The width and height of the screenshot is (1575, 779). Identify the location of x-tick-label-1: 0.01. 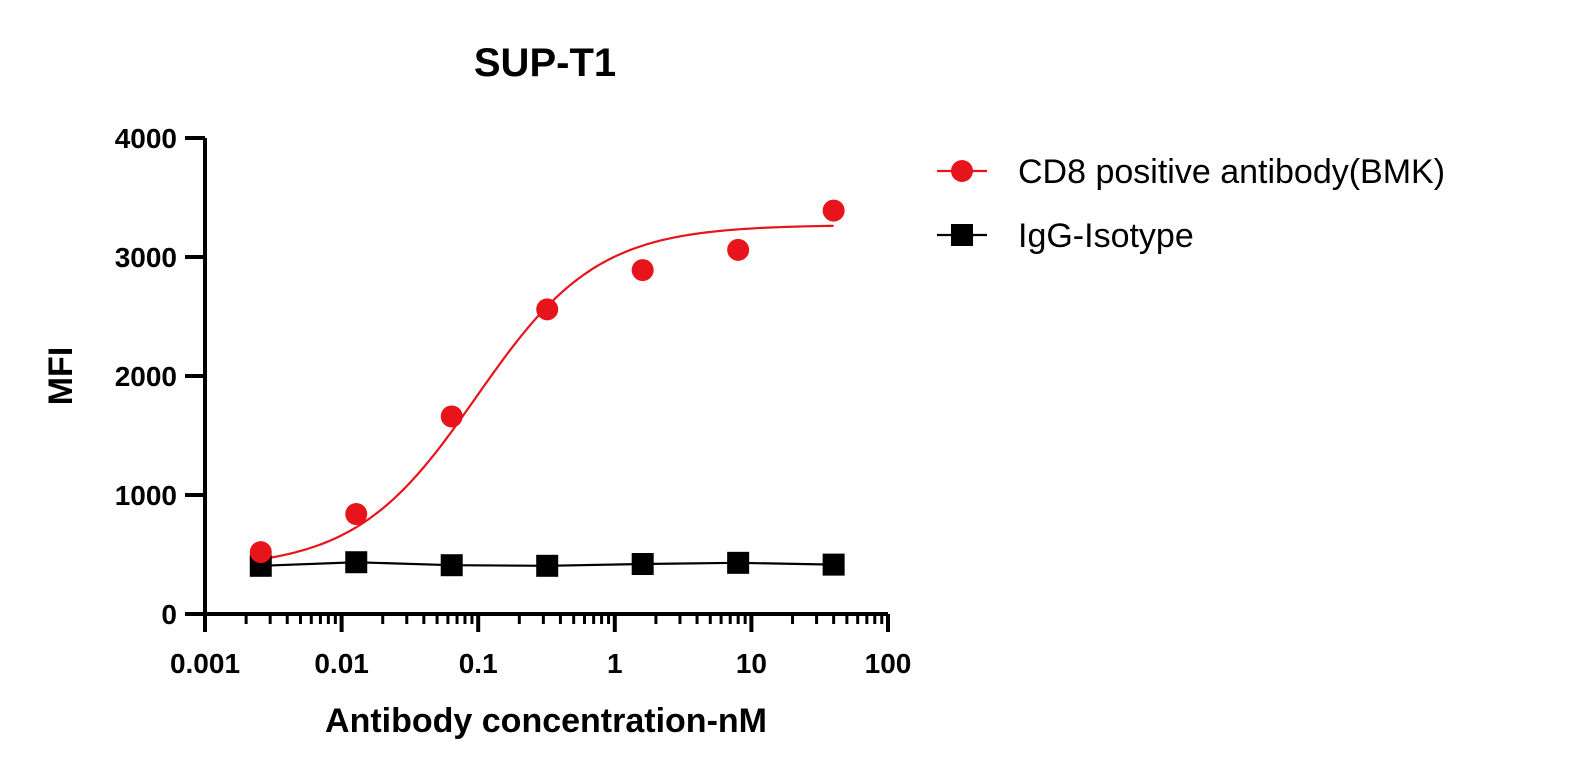
(341, 663).